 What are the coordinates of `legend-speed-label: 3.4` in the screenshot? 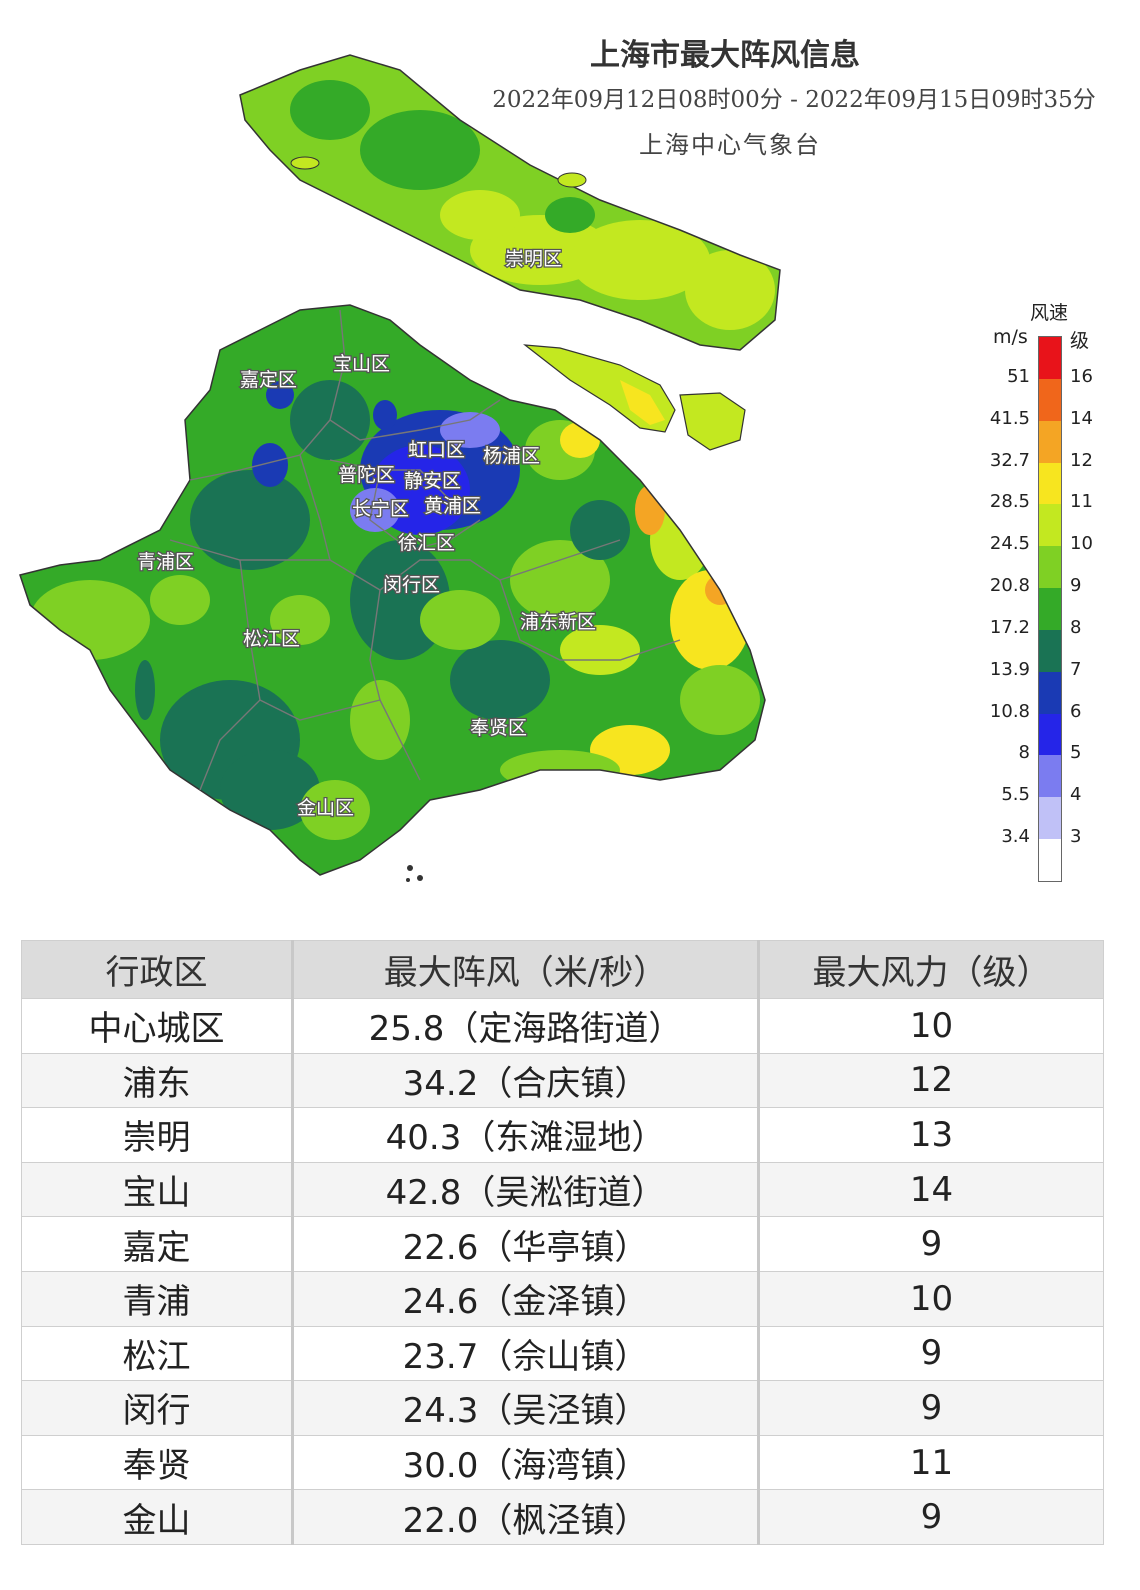 It's located at (1015, 837).